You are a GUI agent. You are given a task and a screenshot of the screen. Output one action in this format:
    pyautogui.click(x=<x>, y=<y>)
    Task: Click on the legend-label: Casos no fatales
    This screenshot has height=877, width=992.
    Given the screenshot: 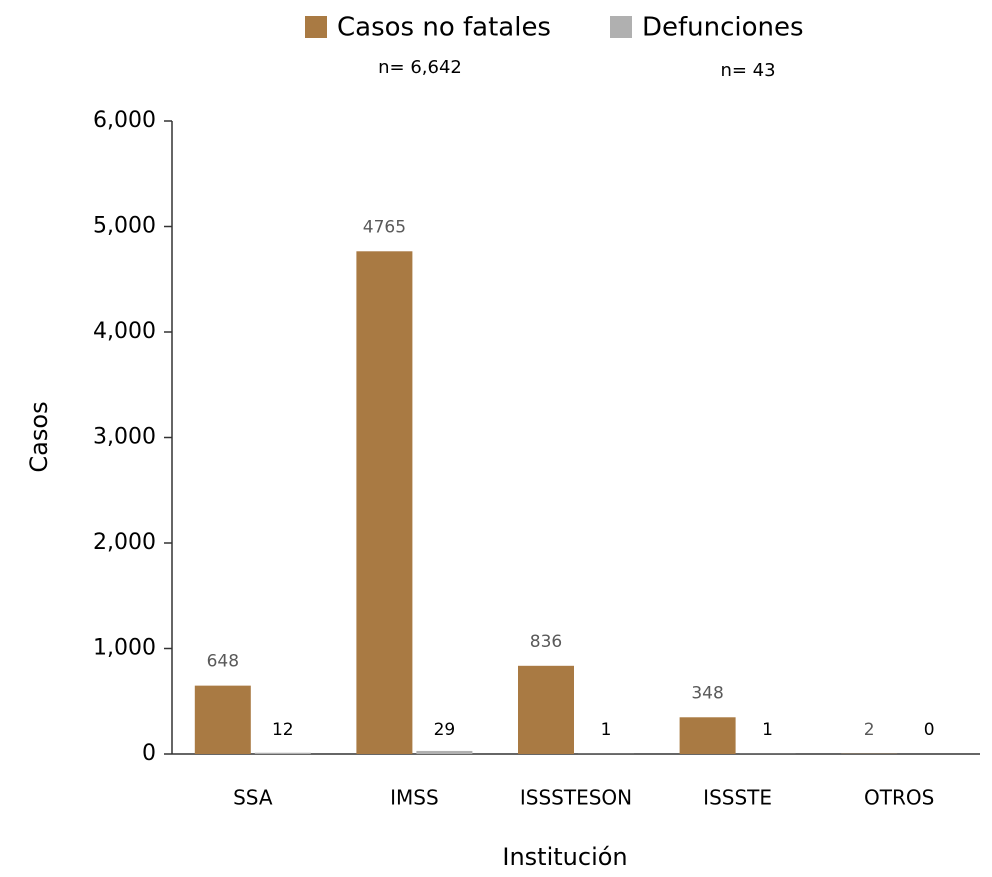 What is the action you would take?
    pyautogui.click(x=444, y=28)
    